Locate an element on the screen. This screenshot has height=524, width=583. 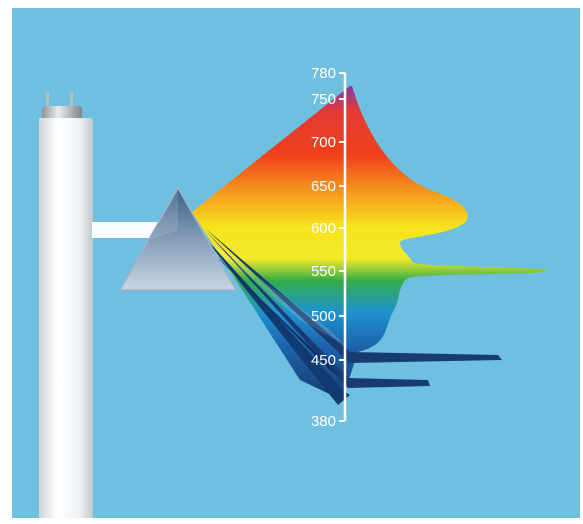
scale-label-380: 380 is located at coordinates (323, 421).